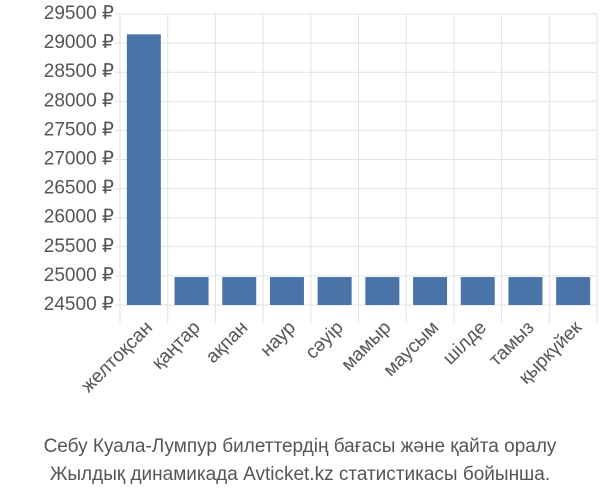 The width and height of the screenshot is (600, 500). Describe the element at coordinates (278, 339) in the screenshot. I see `x-tick-label: наур` at that location.